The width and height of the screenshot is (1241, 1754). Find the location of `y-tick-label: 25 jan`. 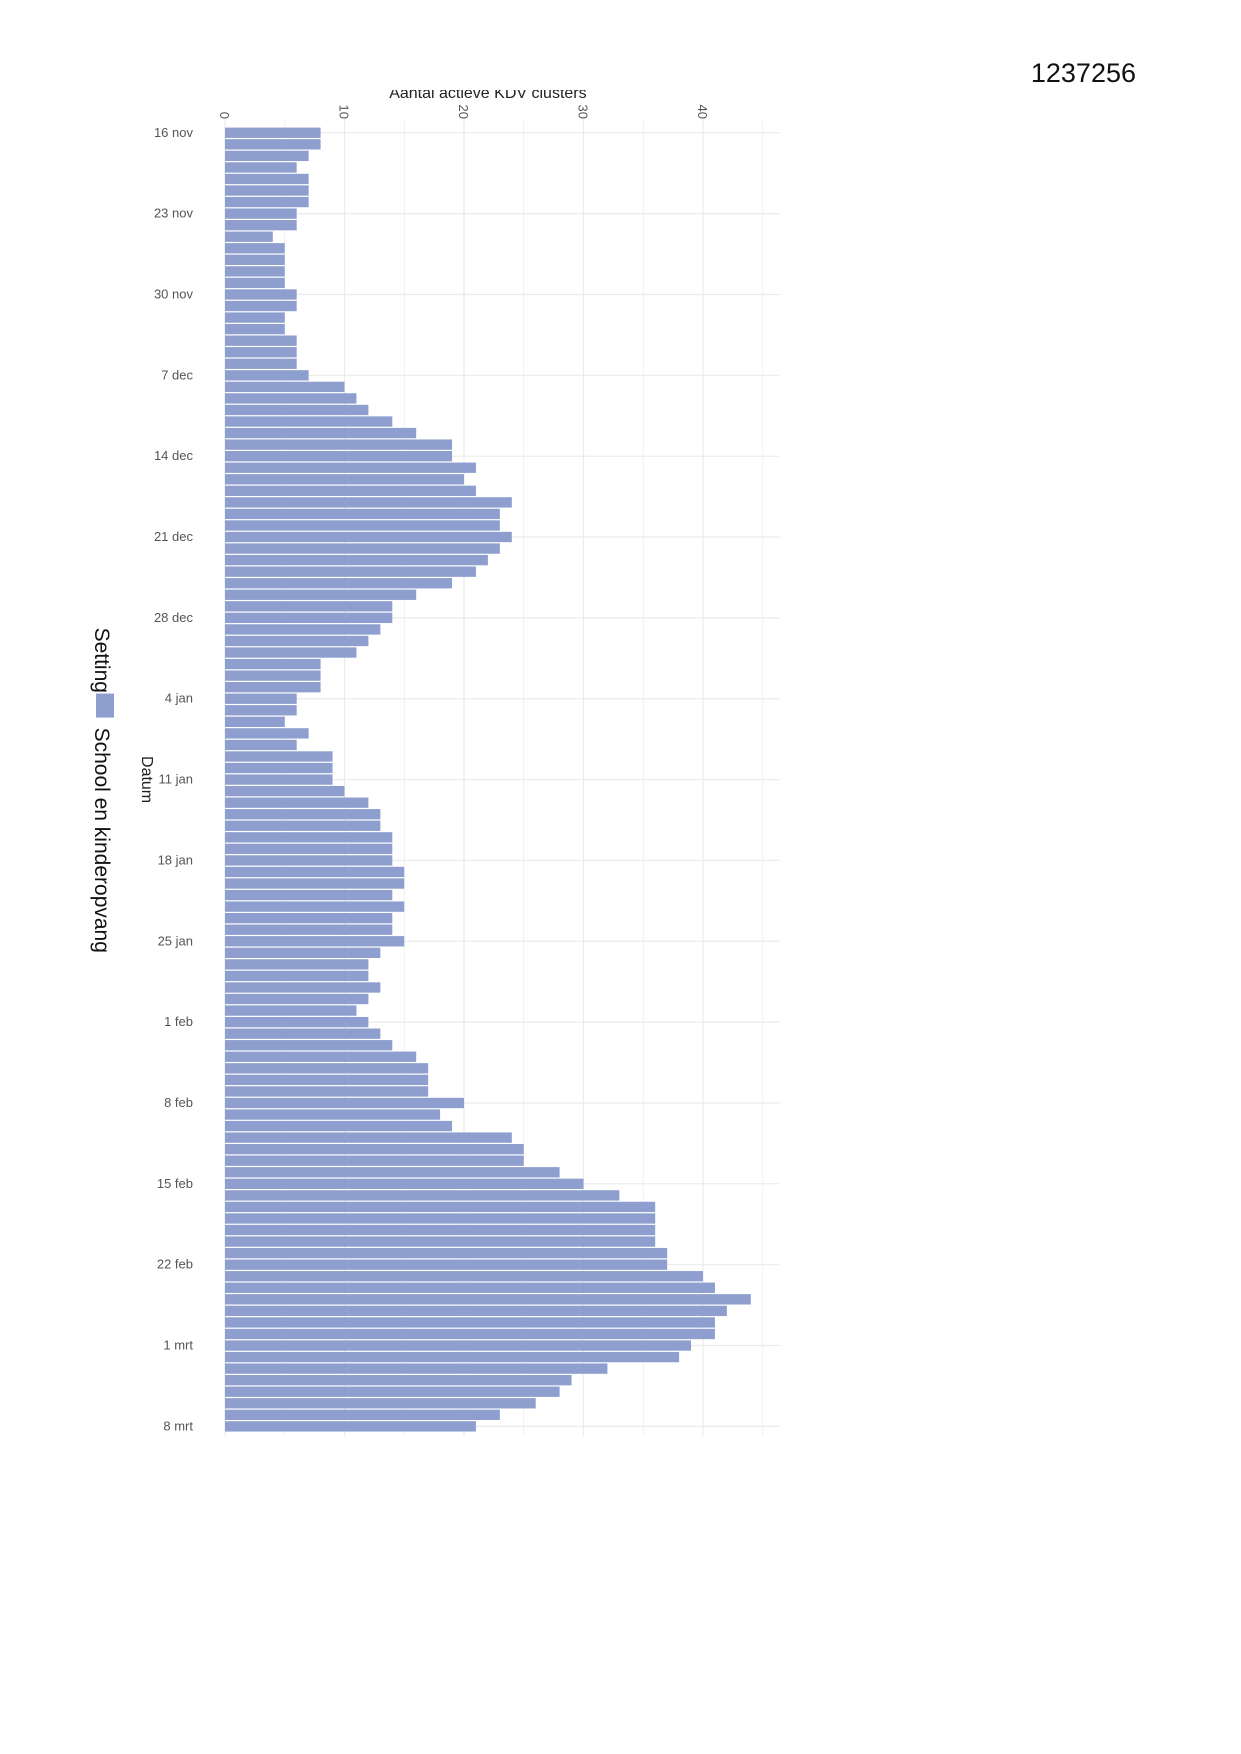

y-tick-label: 25 jan is located at coordinates (175, 940).